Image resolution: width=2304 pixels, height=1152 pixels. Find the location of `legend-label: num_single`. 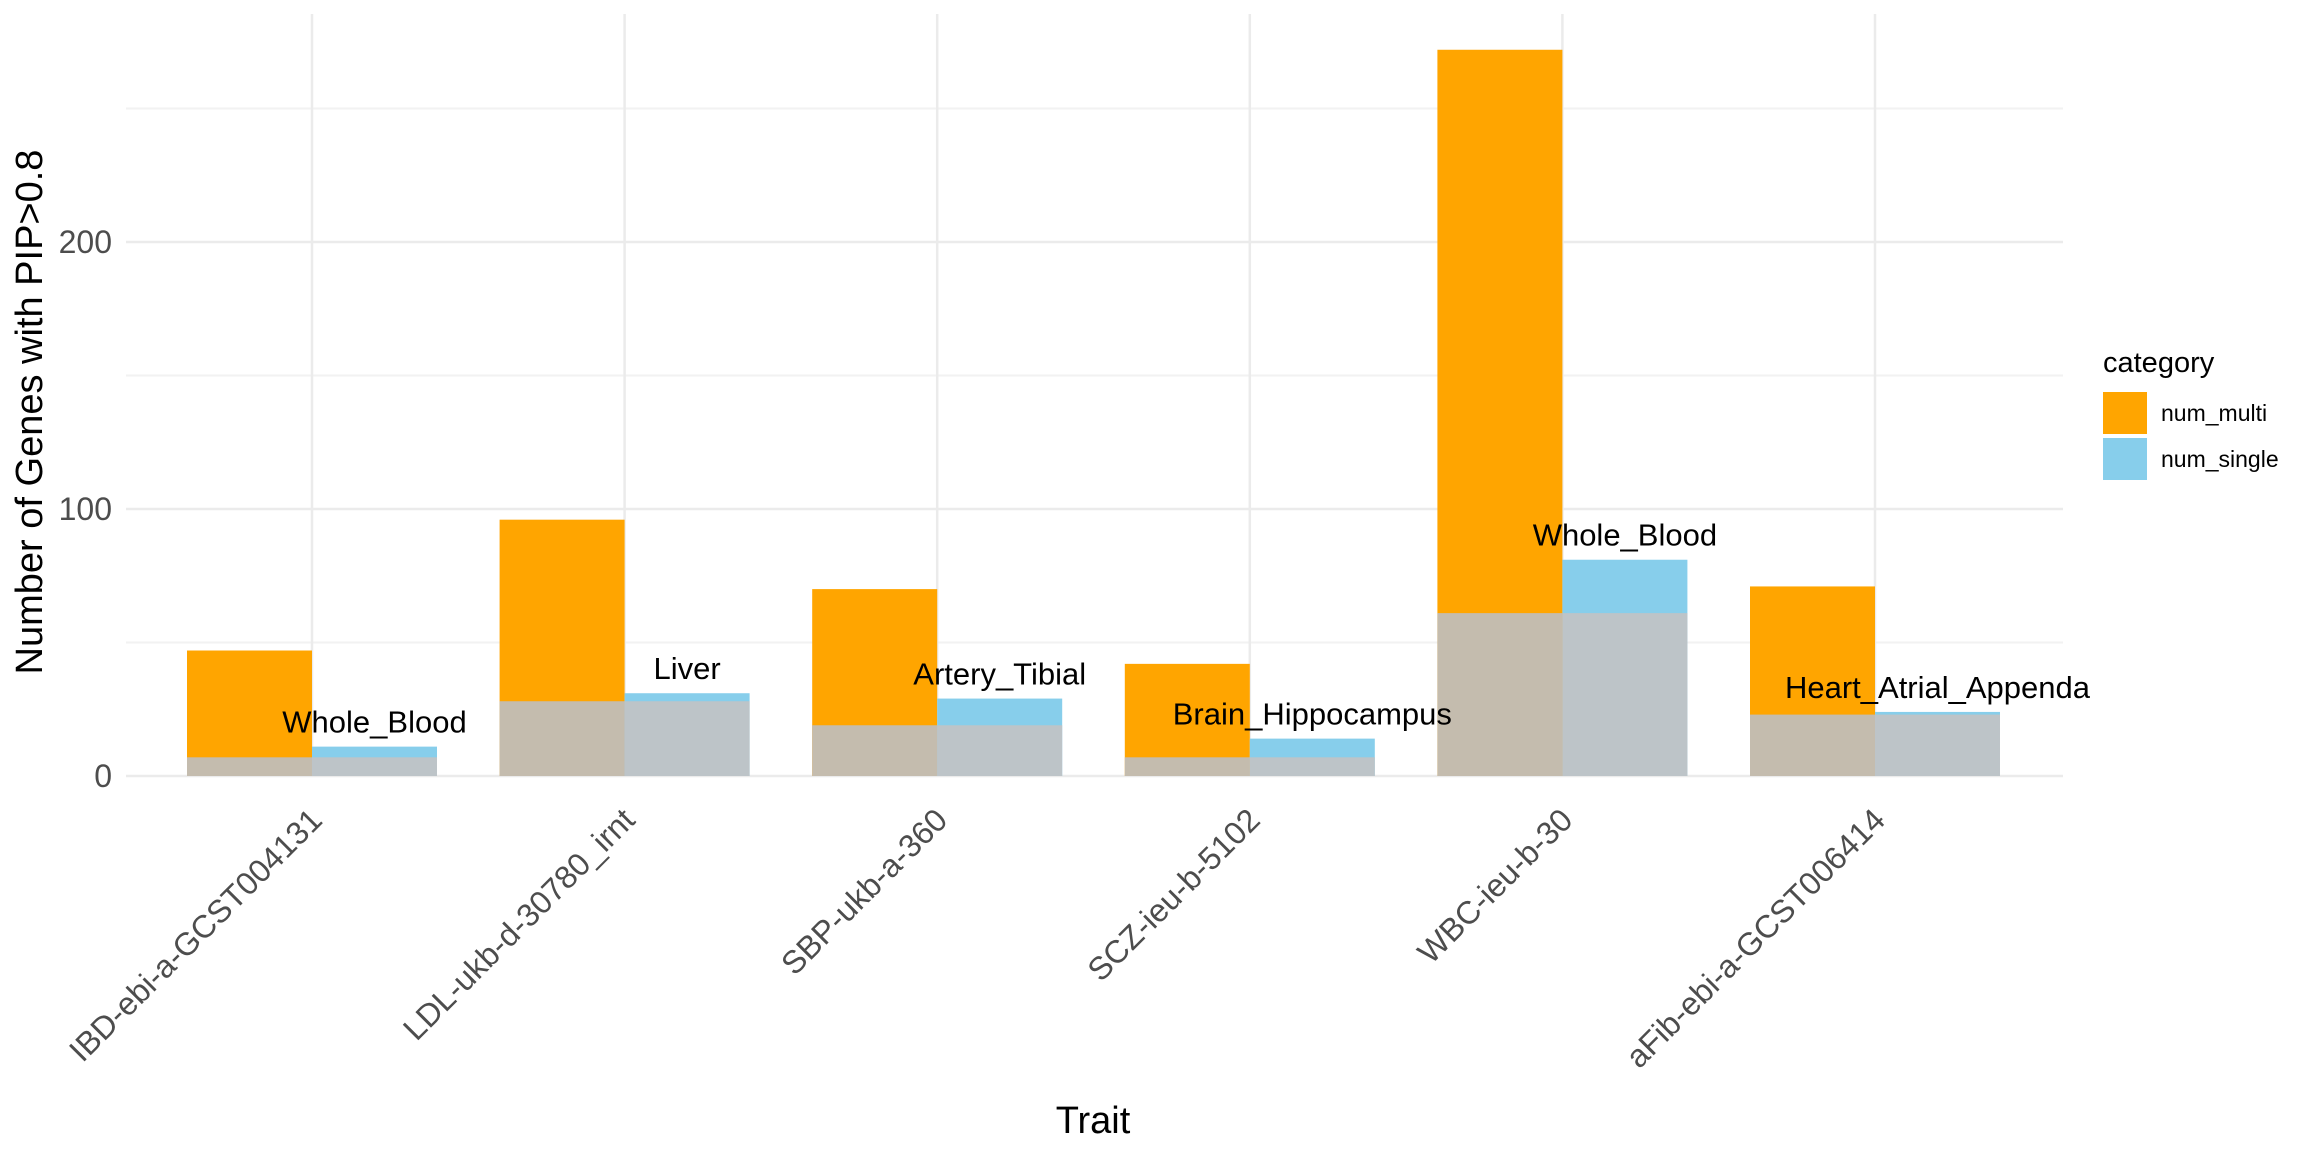

legend-label: num_single is located at coordinates (2220, 459).